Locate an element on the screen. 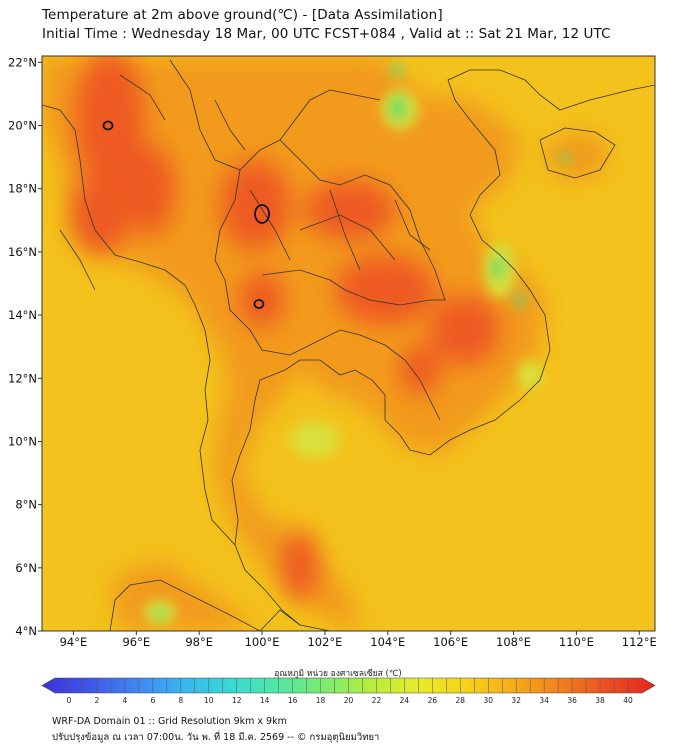 The image size is (676, 756). colorbar-label: อุณหภูมิ หน่วย องศาเซลเซียส (℃) is located at coordinates (338, 674).